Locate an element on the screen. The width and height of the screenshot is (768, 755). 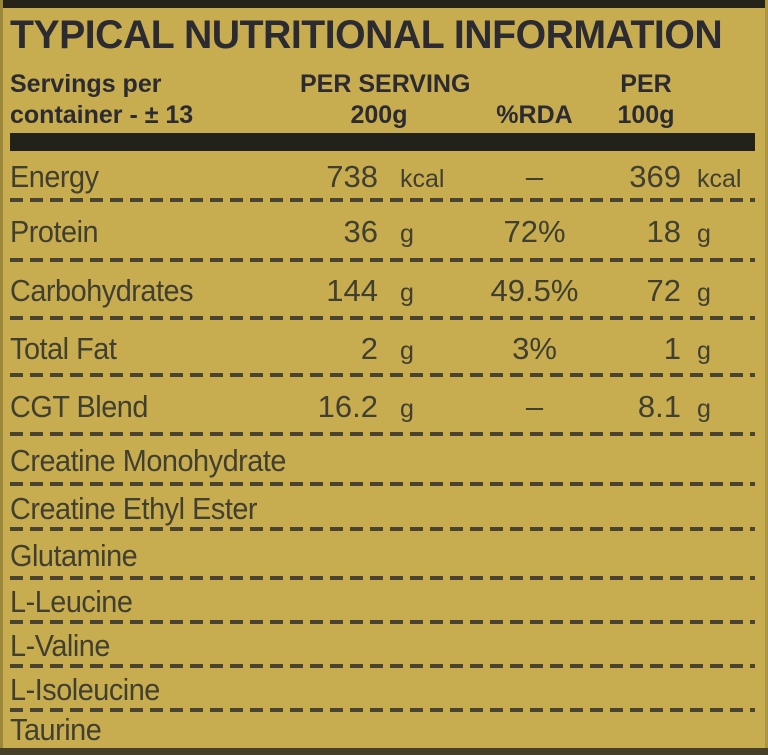
column-header-rda: %RDA is located at coordinates (534, 101).